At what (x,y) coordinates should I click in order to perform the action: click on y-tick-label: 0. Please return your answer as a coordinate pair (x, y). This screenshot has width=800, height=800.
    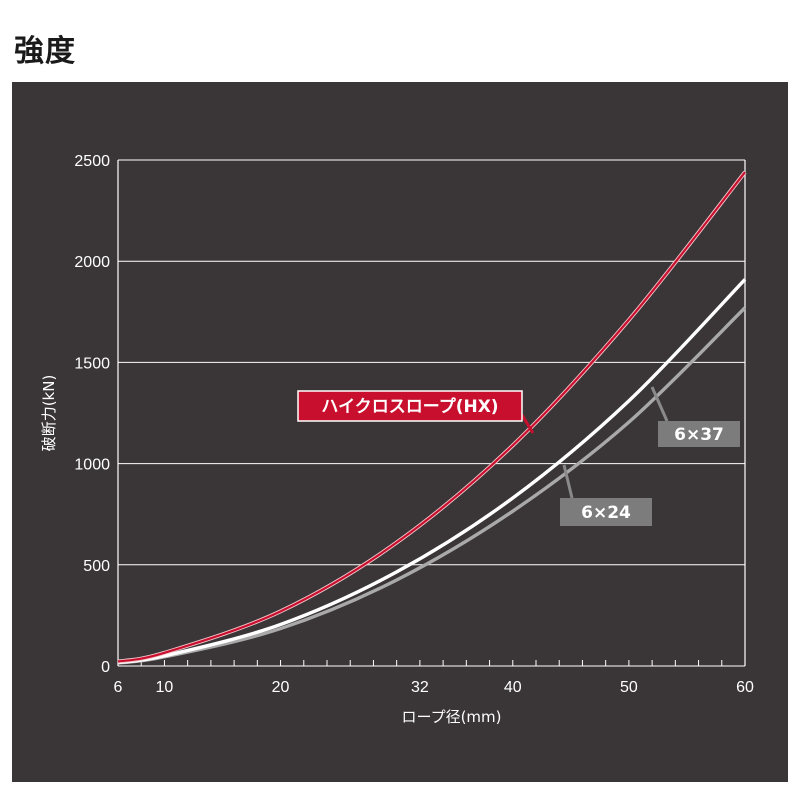
    Looking at the image, I should click on (105, 667).